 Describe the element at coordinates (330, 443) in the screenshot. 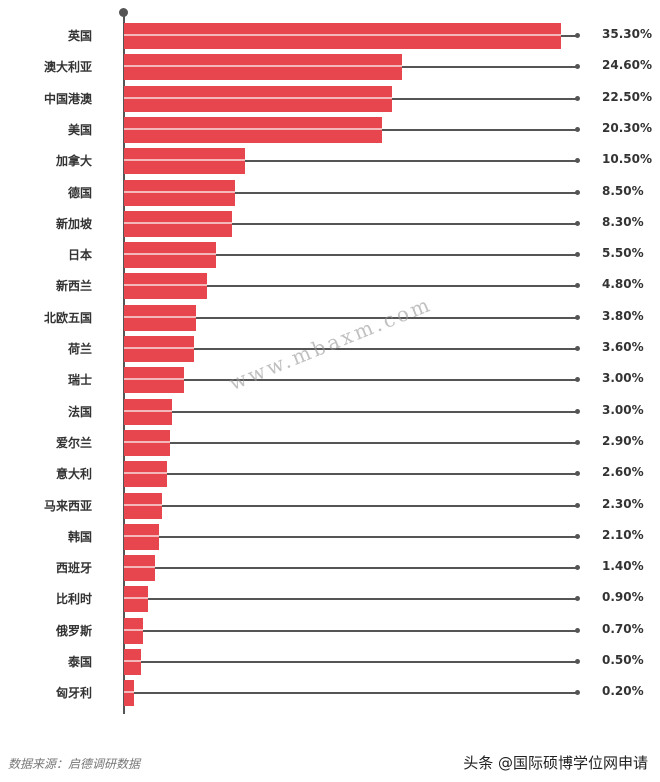

I see `bar-row: 爱尔兰 2.90%` at that location.